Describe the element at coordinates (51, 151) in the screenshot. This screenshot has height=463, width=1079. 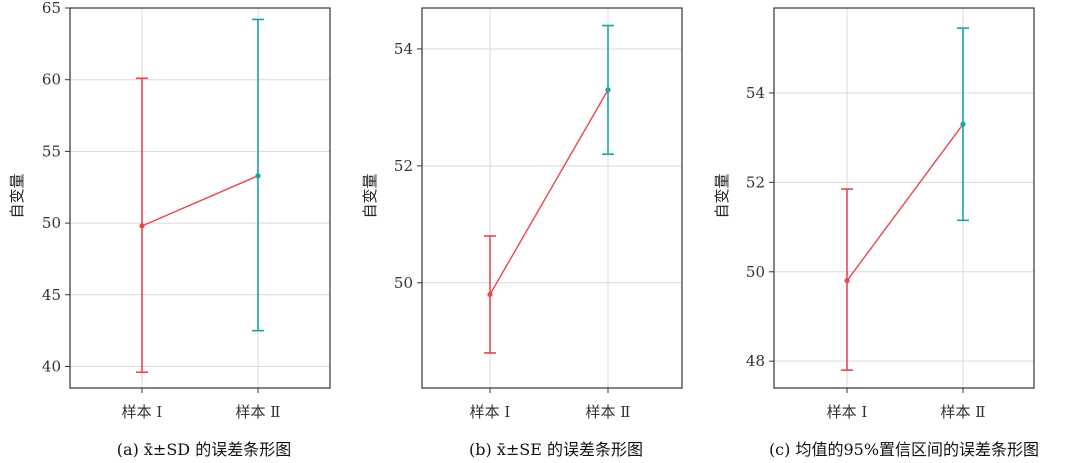
I see `y-tick-label: 55` at that location.